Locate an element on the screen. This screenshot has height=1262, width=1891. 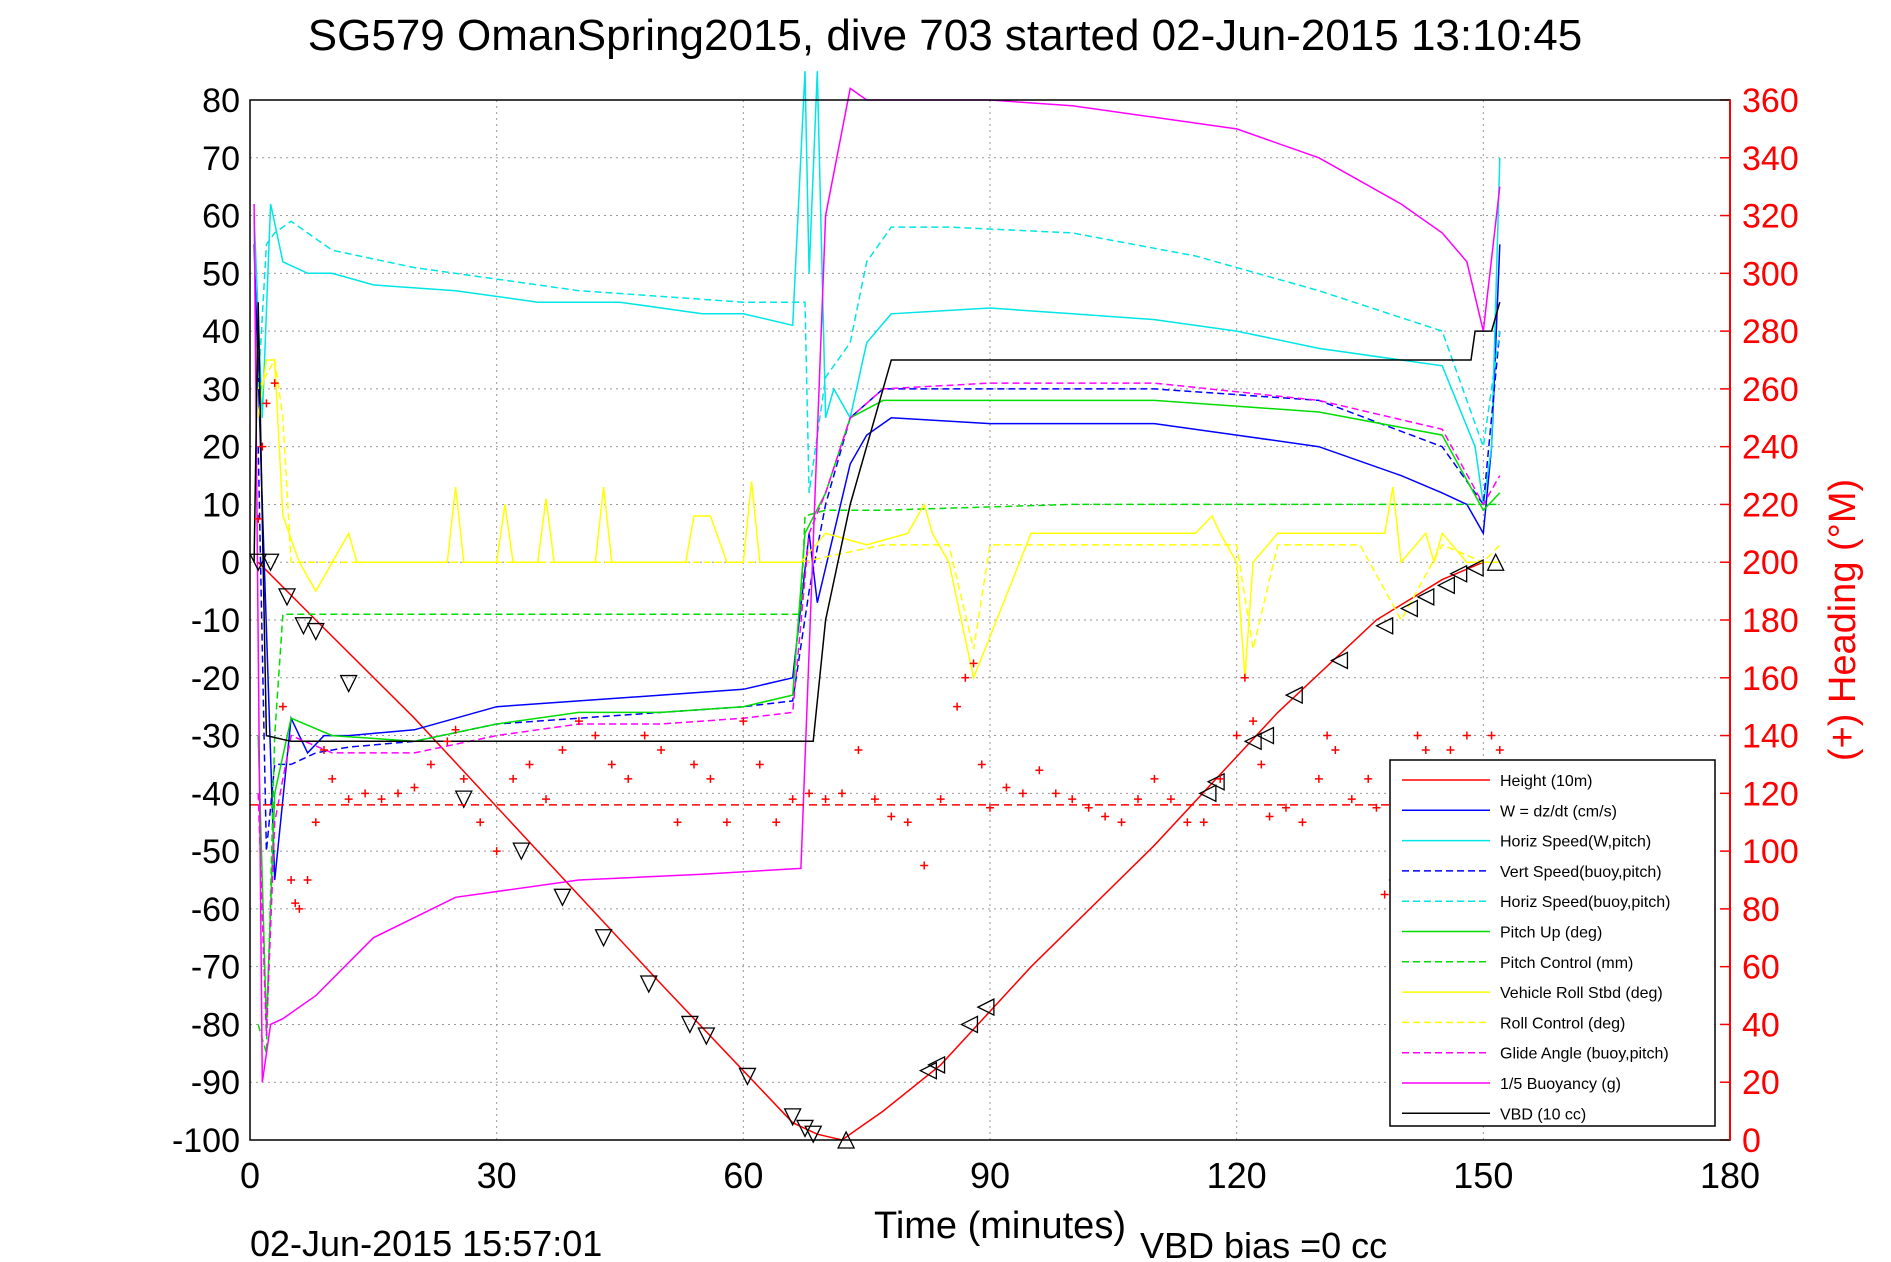
legend-label-pitch: Pitch Up (deg) is located at coordinates (1551, 933).